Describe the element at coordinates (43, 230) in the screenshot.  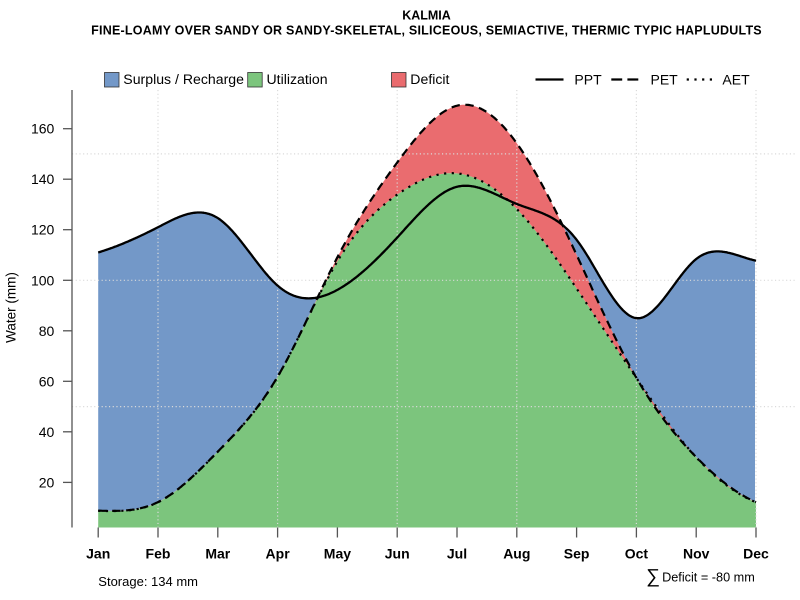
I see `svg-text: 120` at that location.